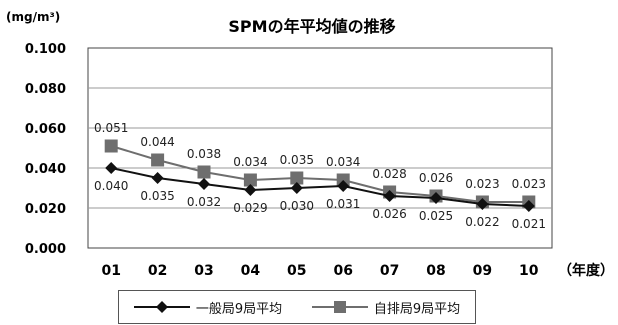 Image resolution: width=618 pixels, height=325 pixels. I want to click on data-label: 0.022, so click(482, 222).